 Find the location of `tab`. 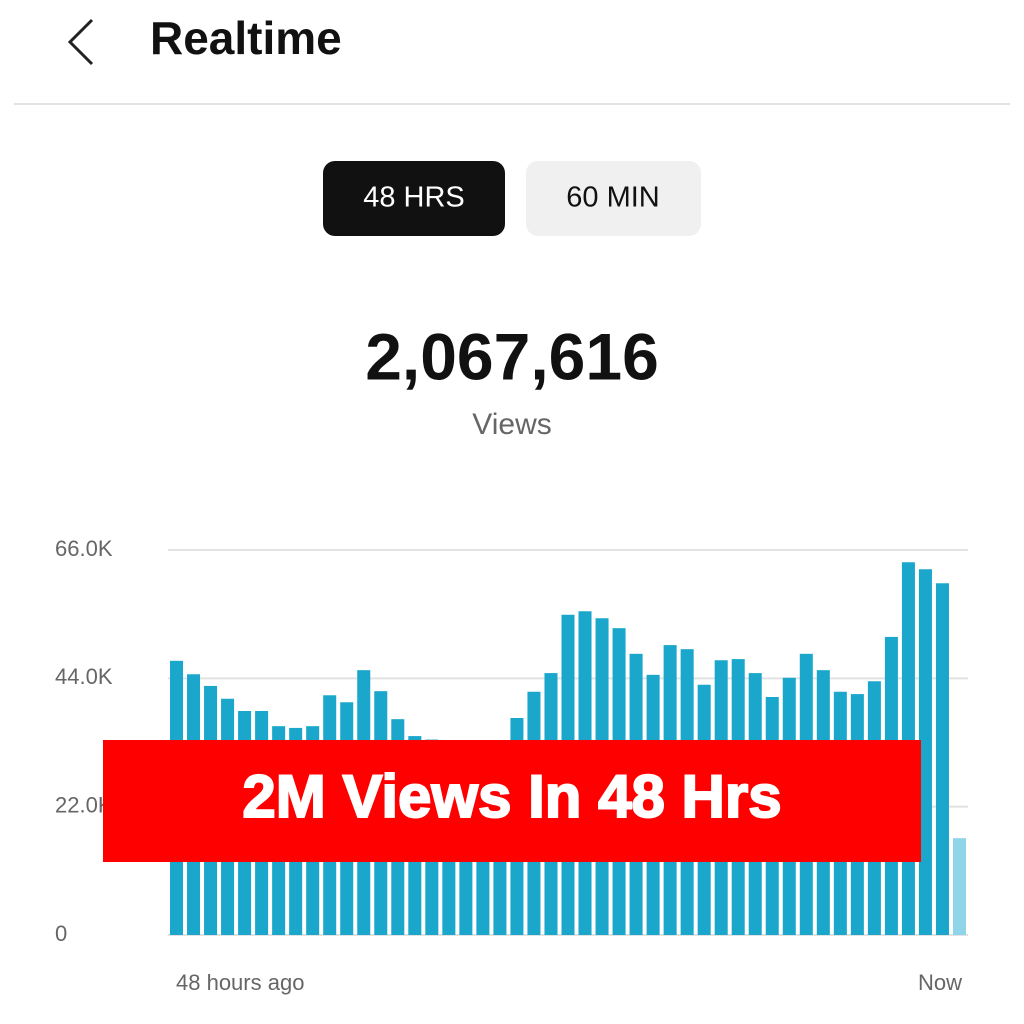

tab is located at coordinates (613, 198).